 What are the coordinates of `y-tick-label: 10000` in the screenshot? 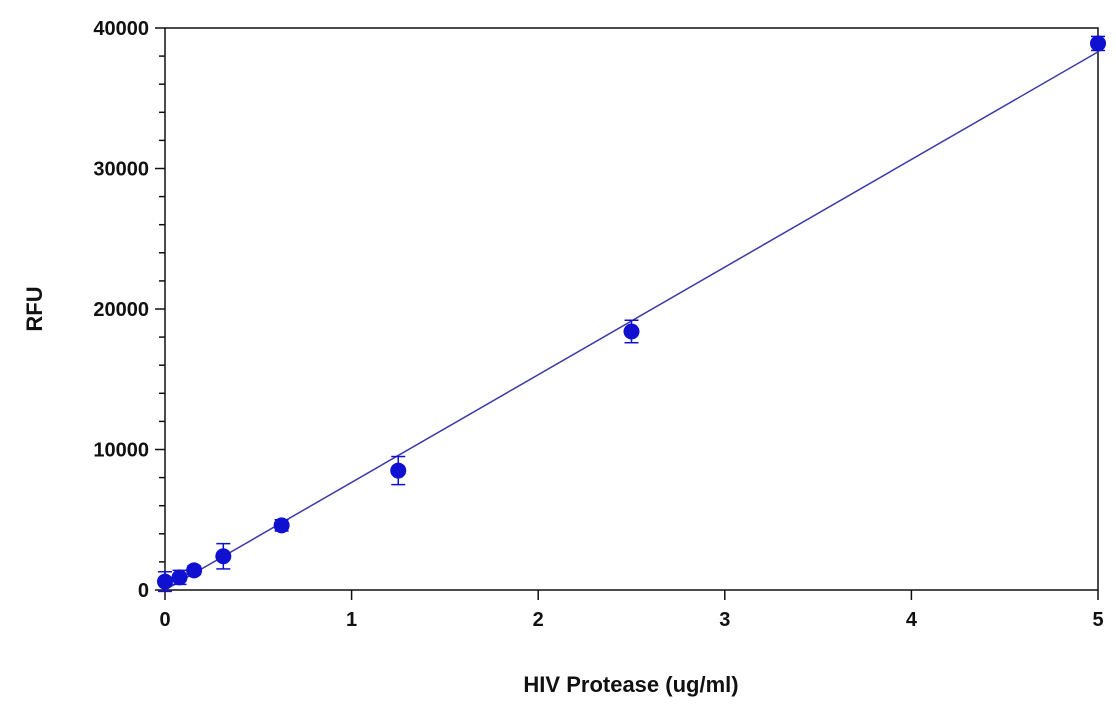 It's located at (121, 451).